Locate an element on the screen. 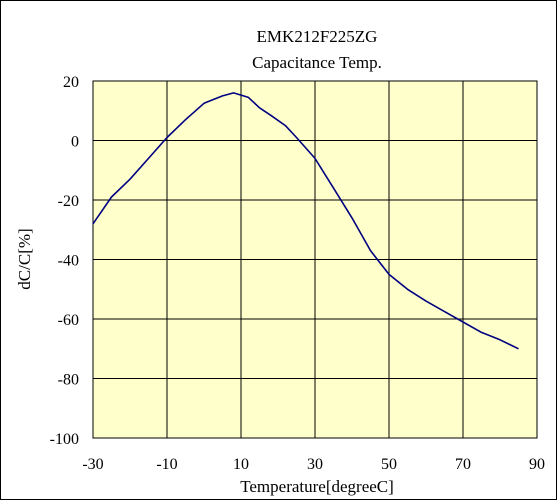 Image resolution: width=557 pixels, height=500 pixels. y-tick-label: 20 is located at coordinates (71, 82).